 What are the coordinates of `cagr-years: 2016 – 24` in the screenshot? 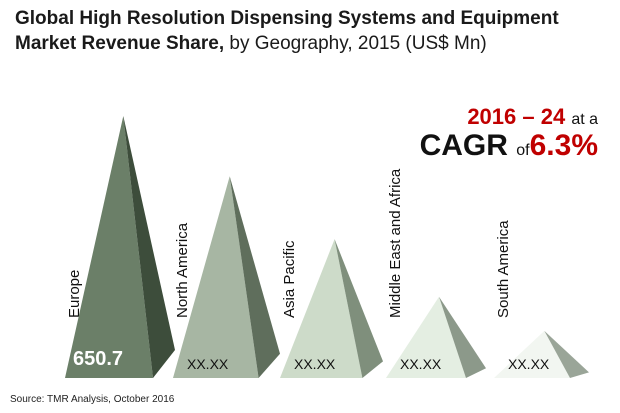 It's located at (516, 116).